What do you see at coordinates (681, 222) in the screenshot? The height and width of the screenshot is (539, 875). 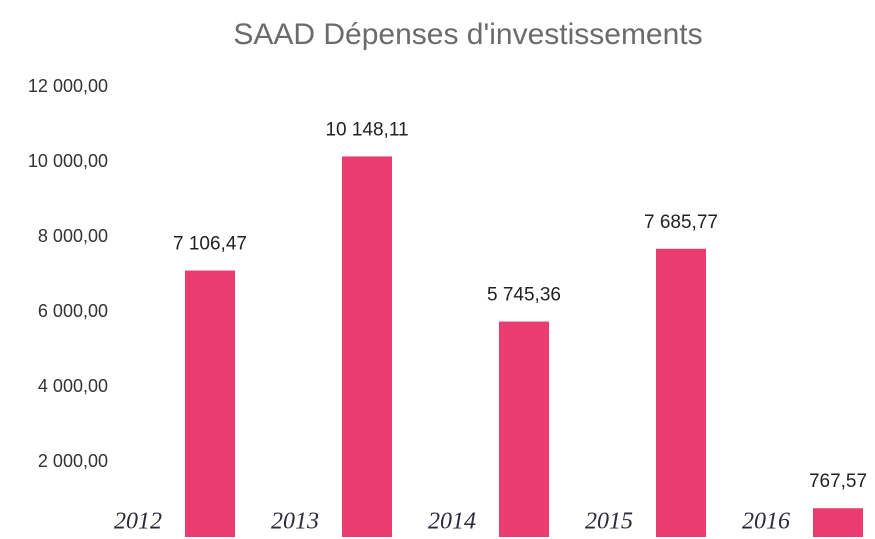 I see `data-label: 7 685,77` at bounding box center [681, 222].